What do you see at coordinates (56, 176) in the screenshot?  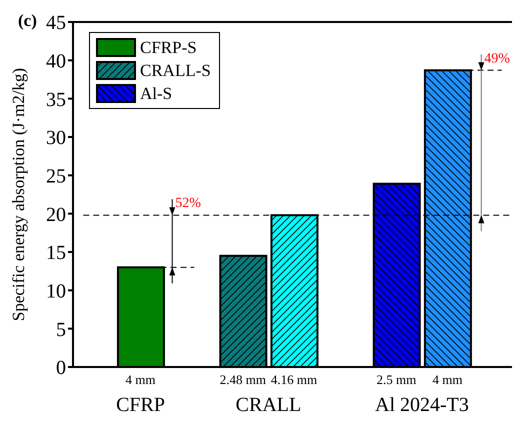 I see `y-tick-label: 25` at bounding box center [56, 176].